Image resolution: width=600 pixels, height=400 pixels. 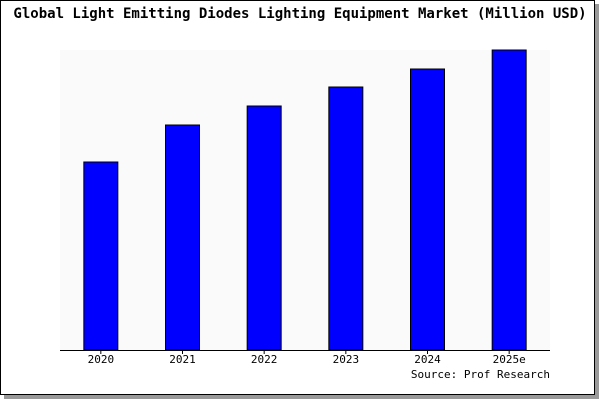 I want to click on x-tick-label: 2022, so click(x=264, y=359).